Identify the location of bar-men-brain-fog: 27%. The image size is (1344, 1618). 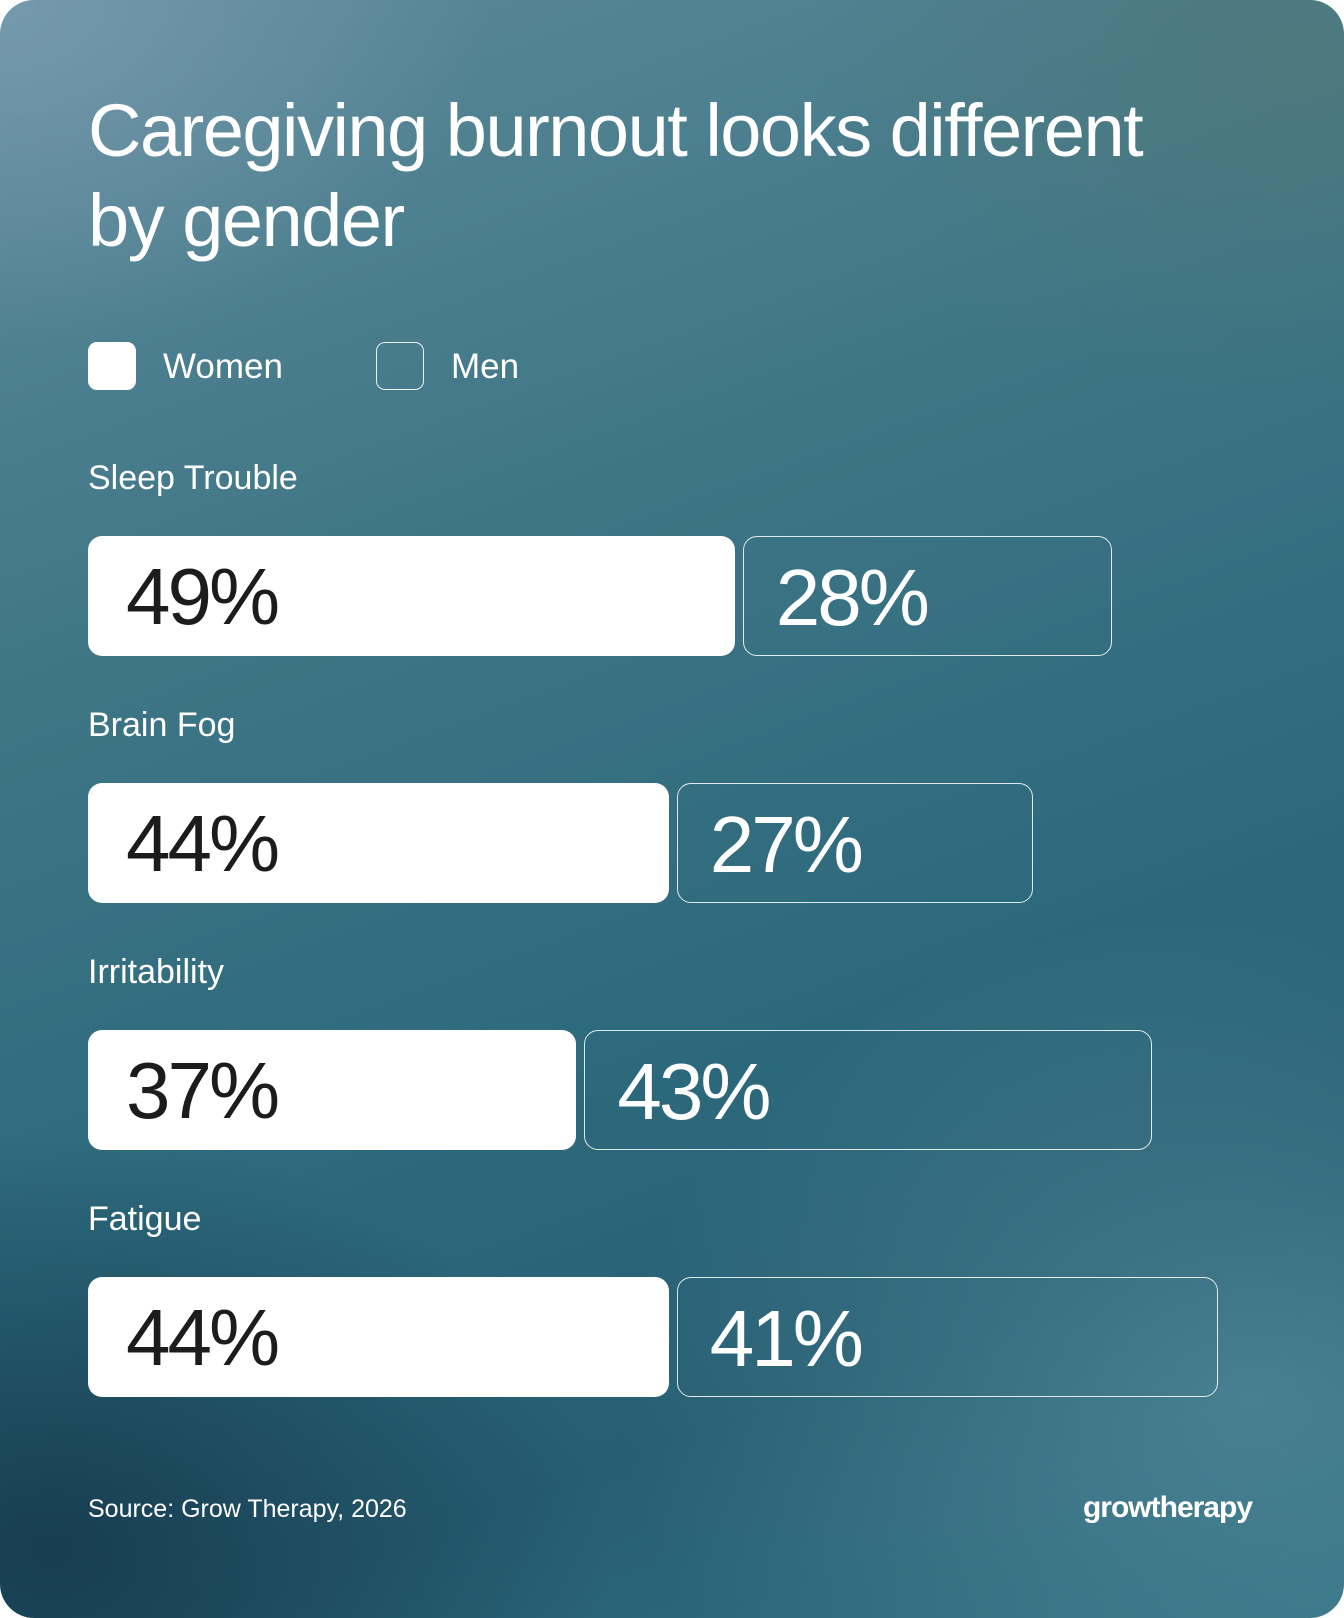
(855, 843).